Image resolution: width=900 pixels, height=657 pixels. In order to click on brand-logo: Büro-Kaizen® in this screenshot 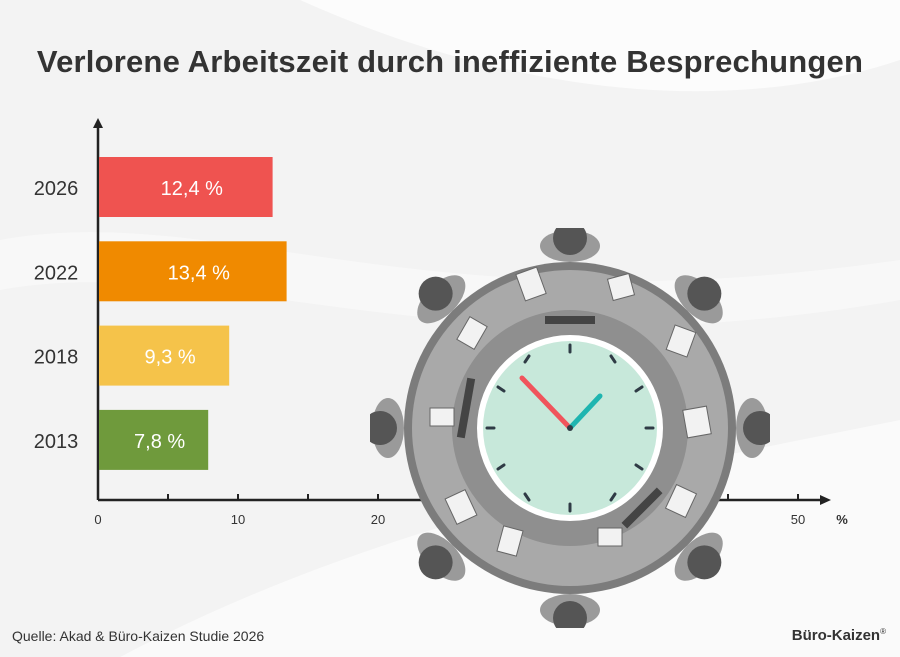, I will do `click(839, 635)`.